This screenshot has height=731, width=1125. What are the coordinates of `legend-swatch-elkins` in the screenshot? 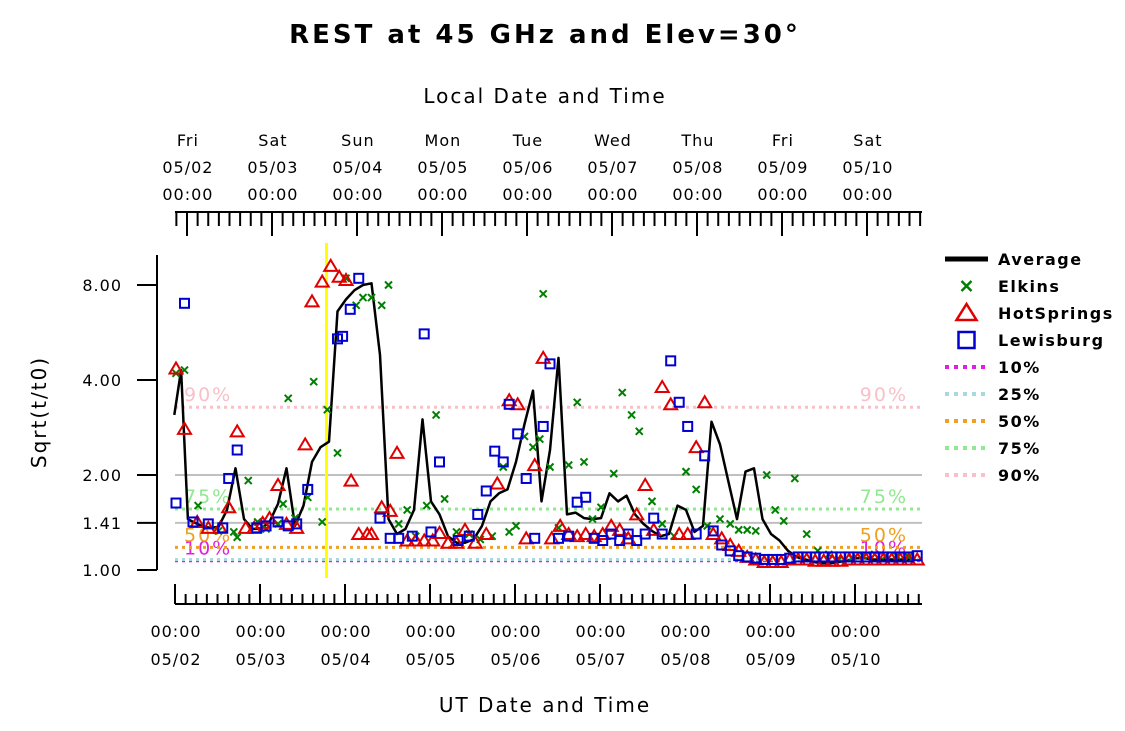 It's located at (966, 286).